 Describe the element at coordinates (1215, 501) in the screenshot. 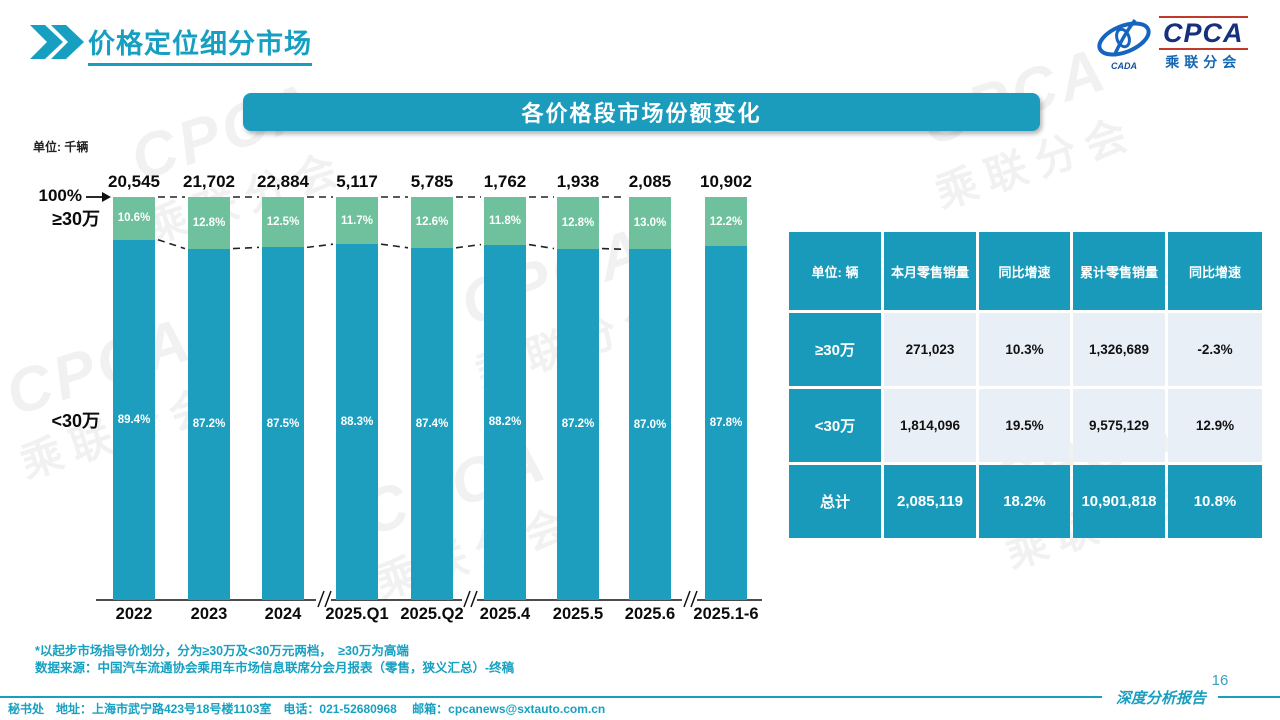

I see `table-cell: 10.8%` at that location.